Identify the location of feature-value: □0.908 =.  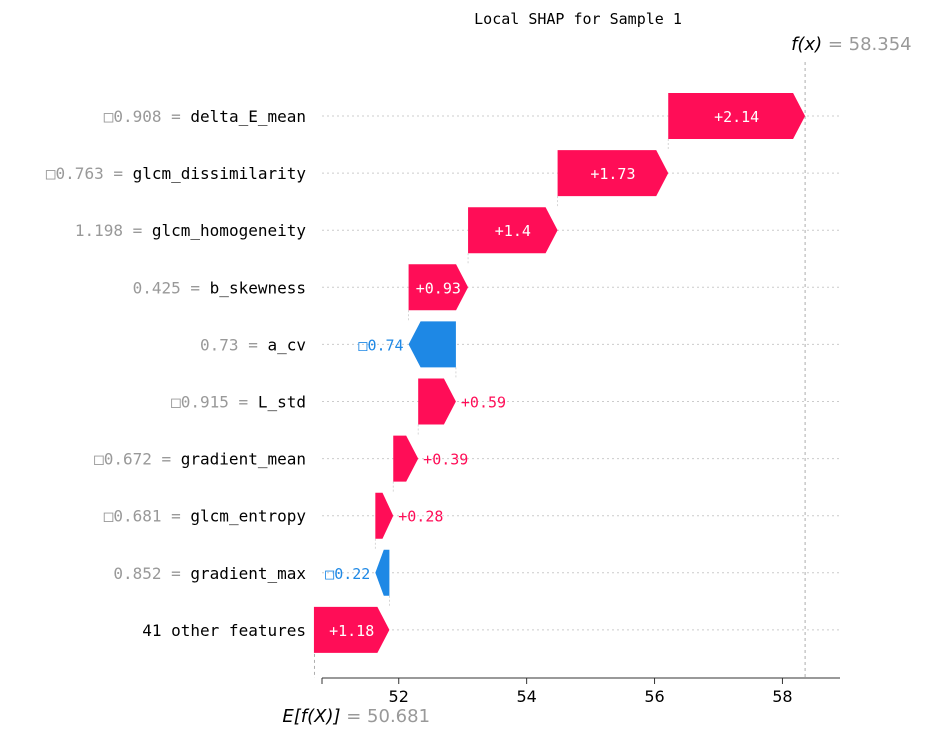
(147, 116).